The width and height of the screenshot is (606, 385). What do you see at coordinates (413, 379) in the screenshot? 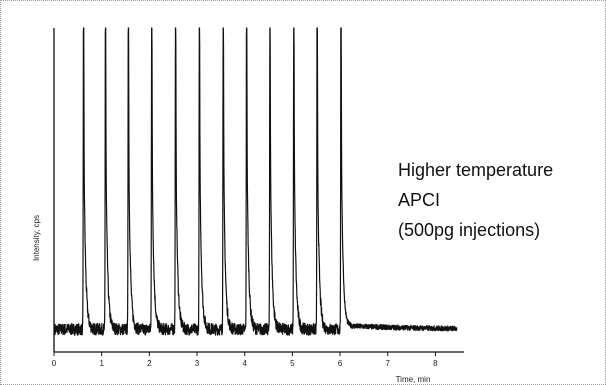
I see `x-axis-label: Time, min` at bounding box center [413, 379].